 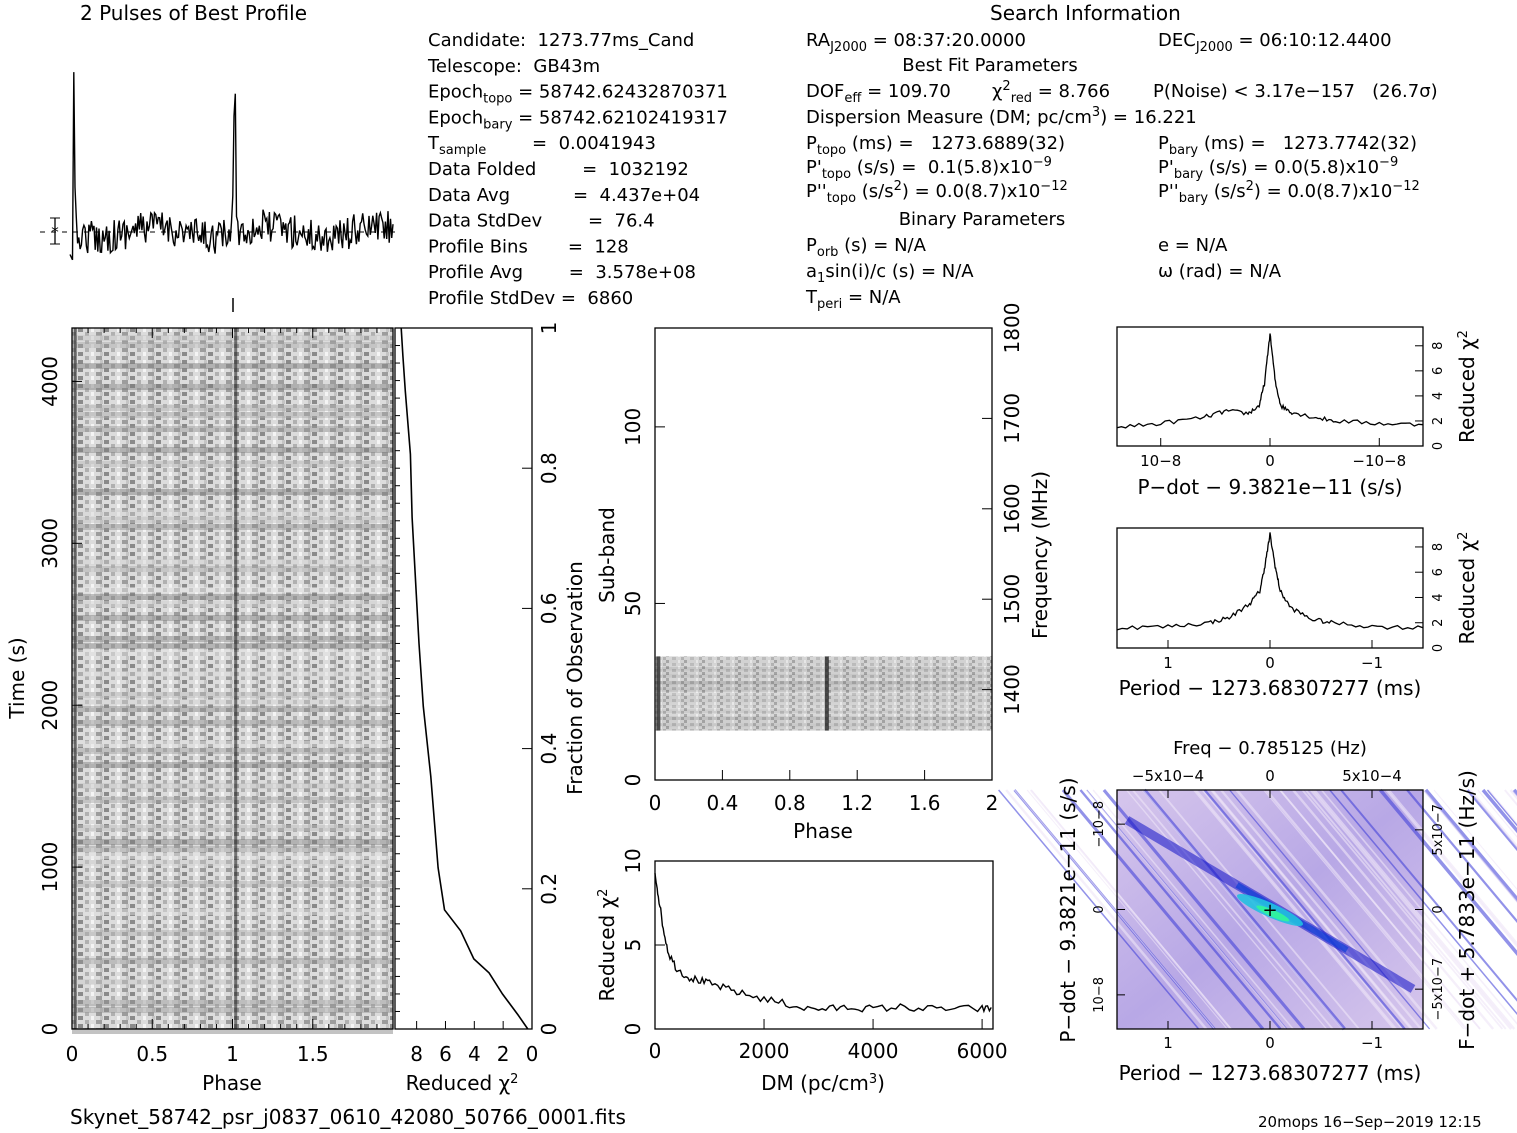 What do you see at coordinates (1287, 145) in the screenshot?
I see `pbary-value: Pbary (ms) = 1273.7742(32)` at bounding box center [1287, 145].